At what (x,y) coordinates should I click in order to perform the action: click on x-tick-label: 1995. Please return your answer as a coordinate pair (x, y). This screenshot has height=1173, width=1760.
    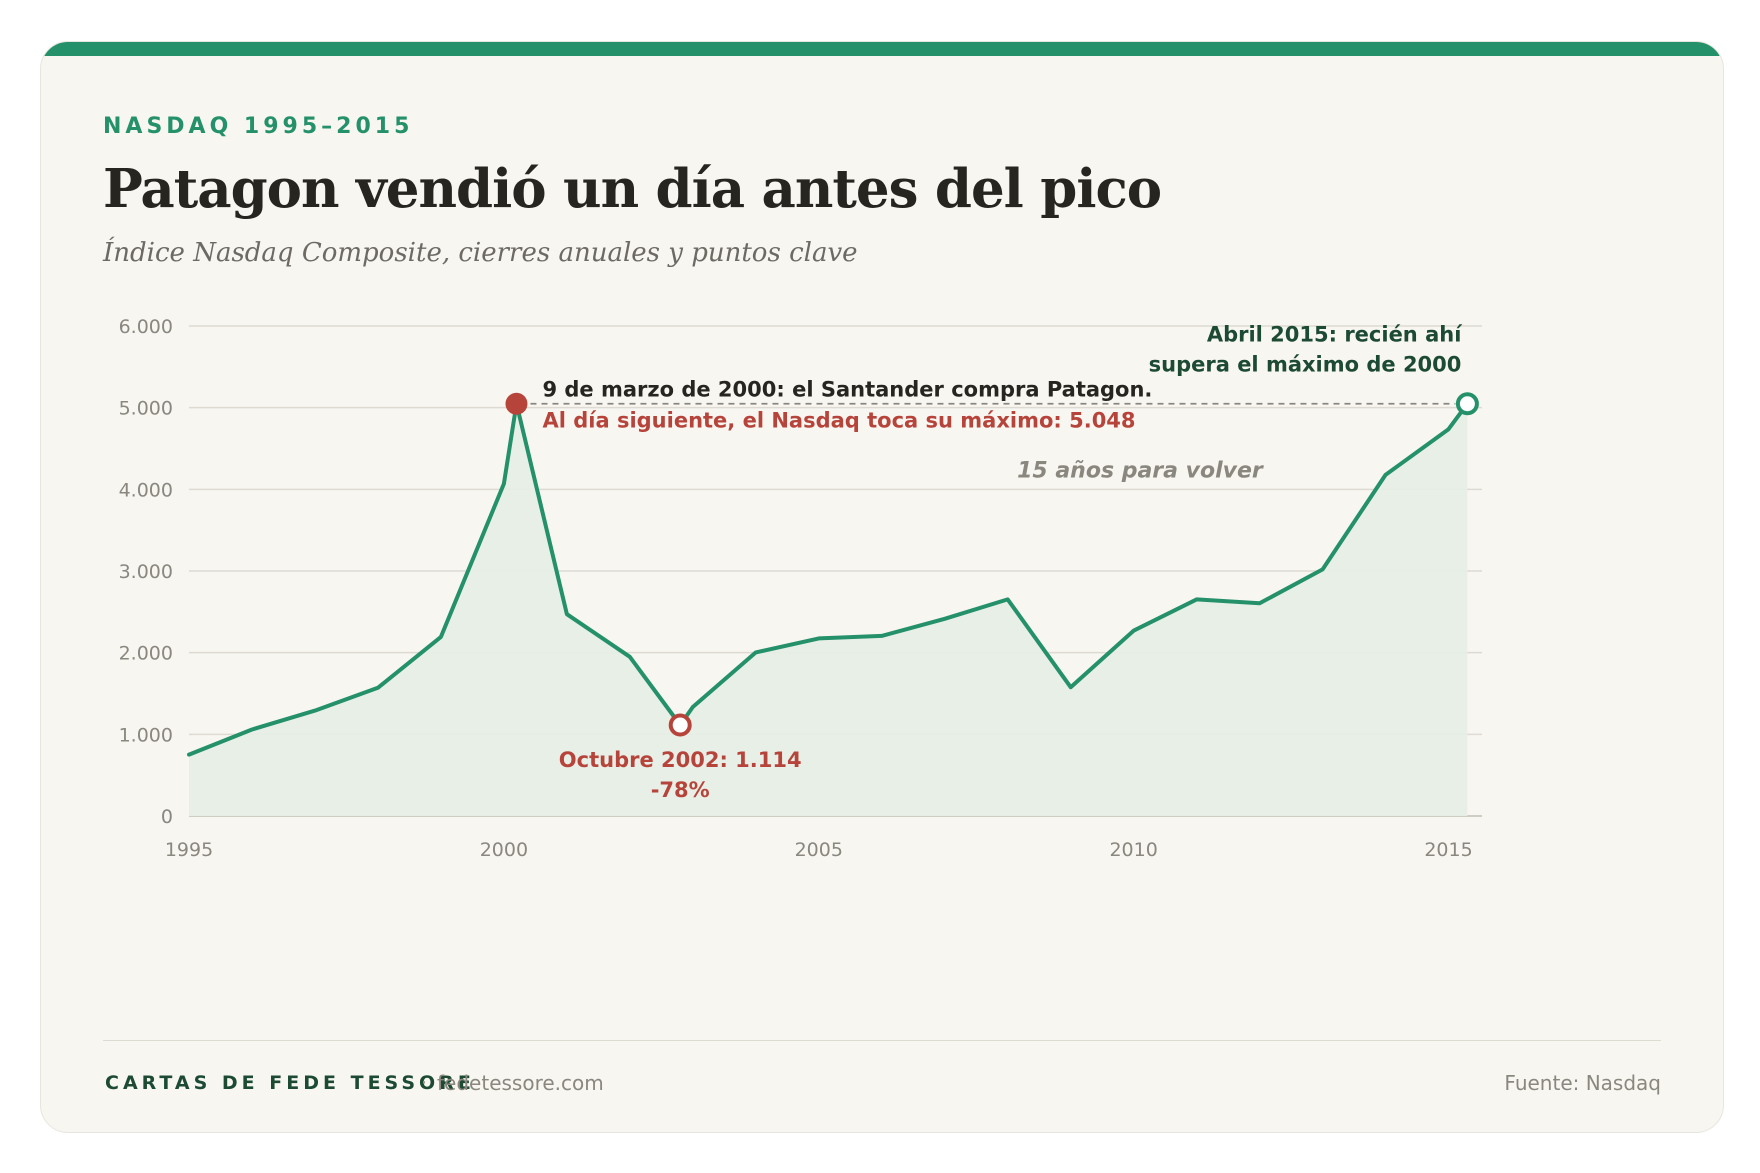
    Looking at the image, I should click on (189, 850).